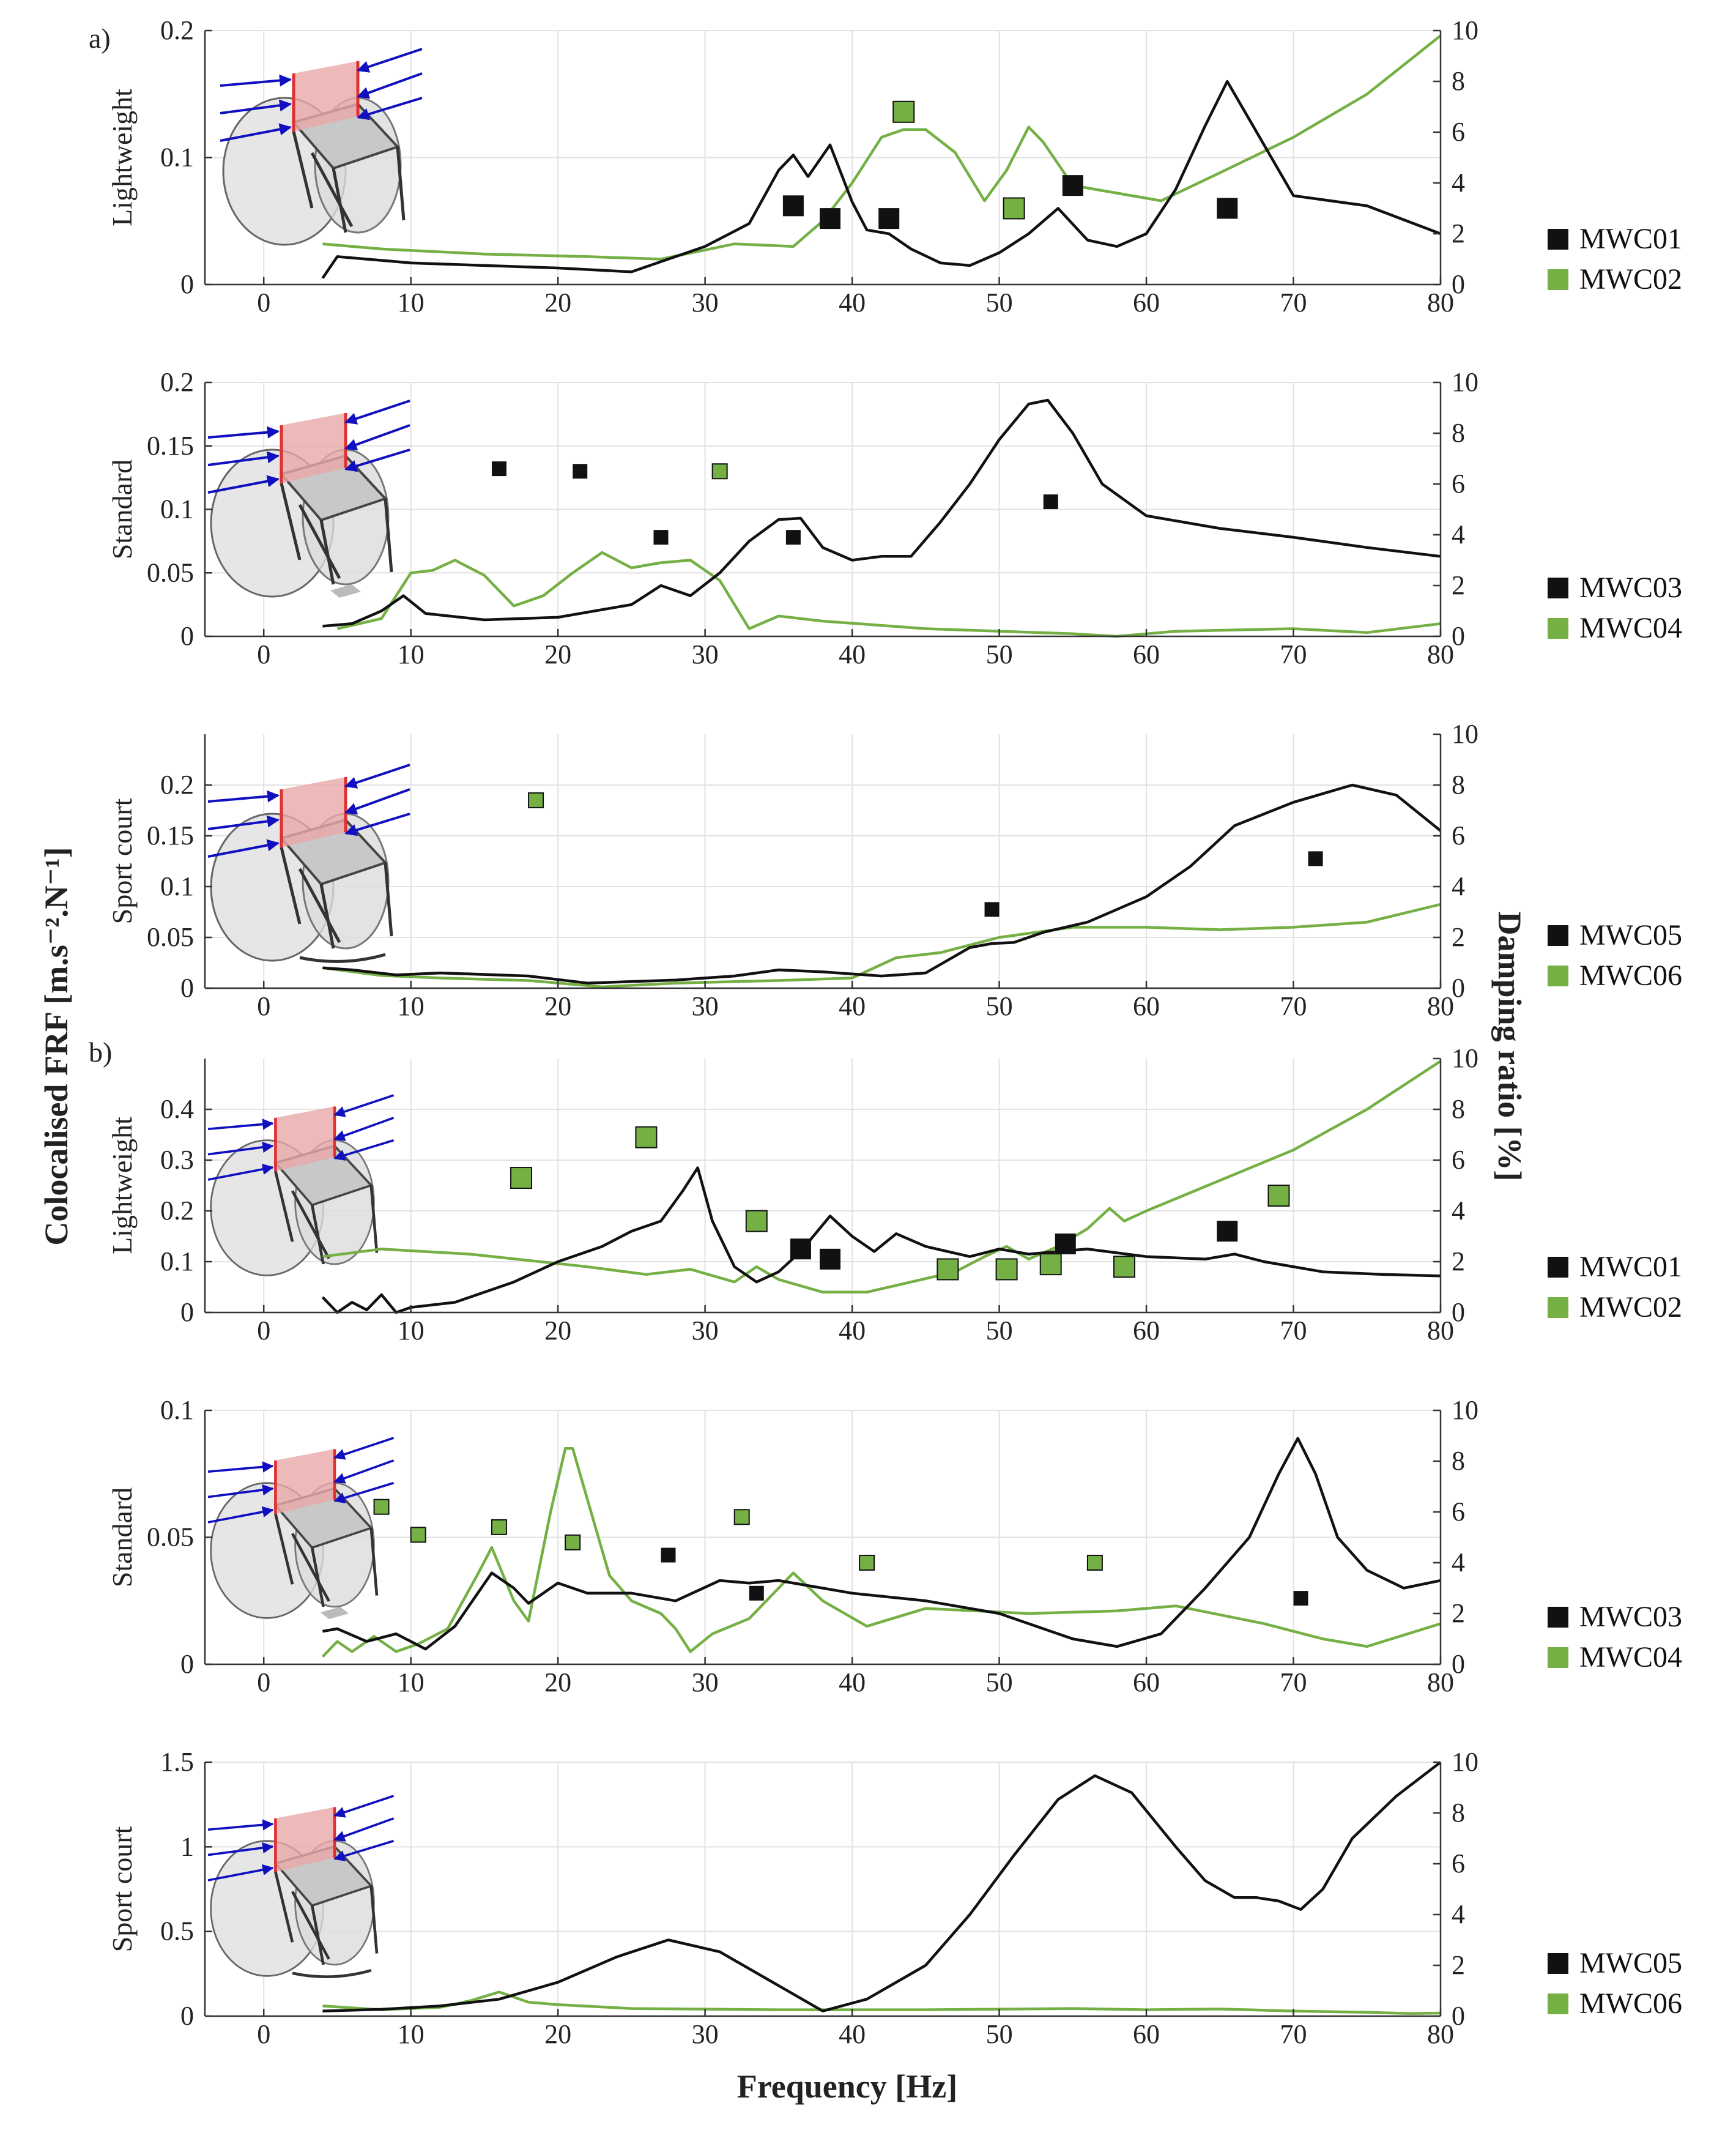 This screenshot has width=1736, height=2144. What do you see at coordinates (177, 1160) in the screenshot?
I see `y-tick-label: 0.3` at bounding box center [177, 1160].